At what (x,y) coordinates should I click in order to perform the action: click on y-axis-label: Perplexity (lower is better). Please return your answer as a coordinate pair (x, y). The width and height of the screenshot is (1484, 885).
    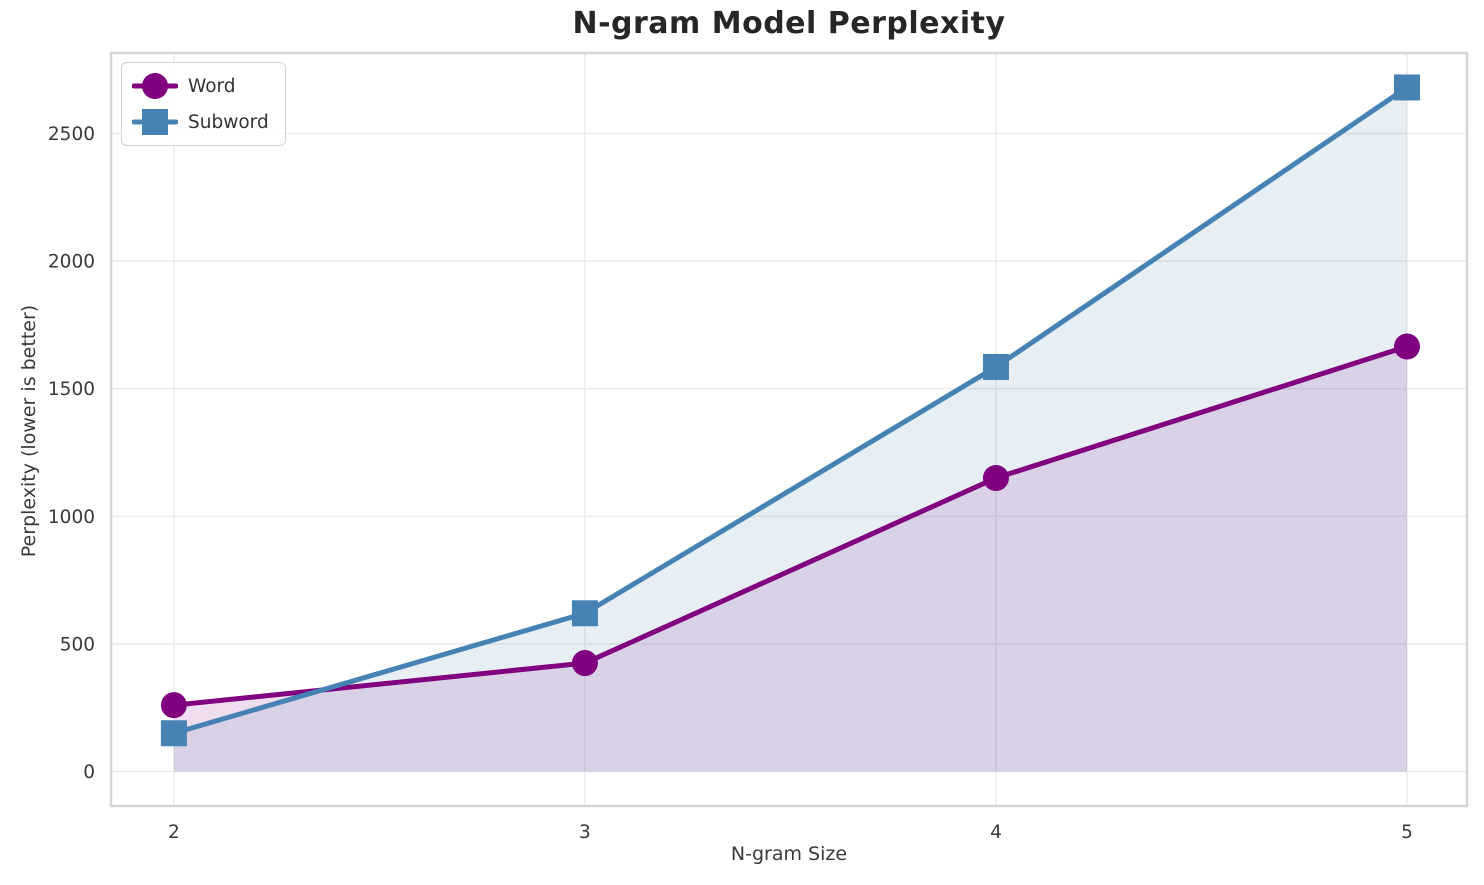
    Looking at the image, I should click on (29, 431).